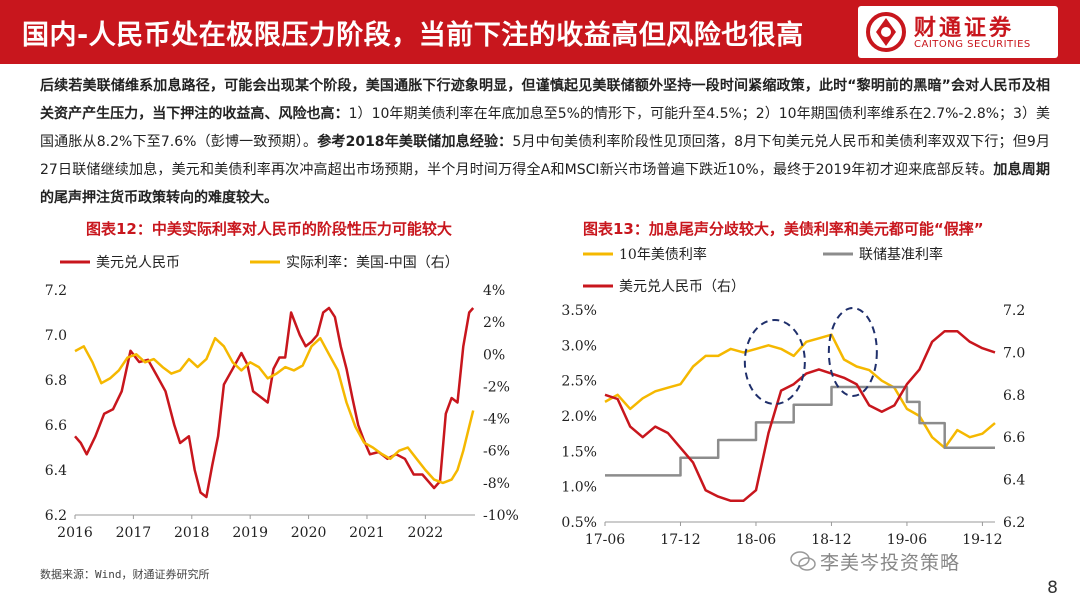  Describe the element at coordinates (134, 533) in the screenshot. I see `x-tick-label: 2017` at that location.